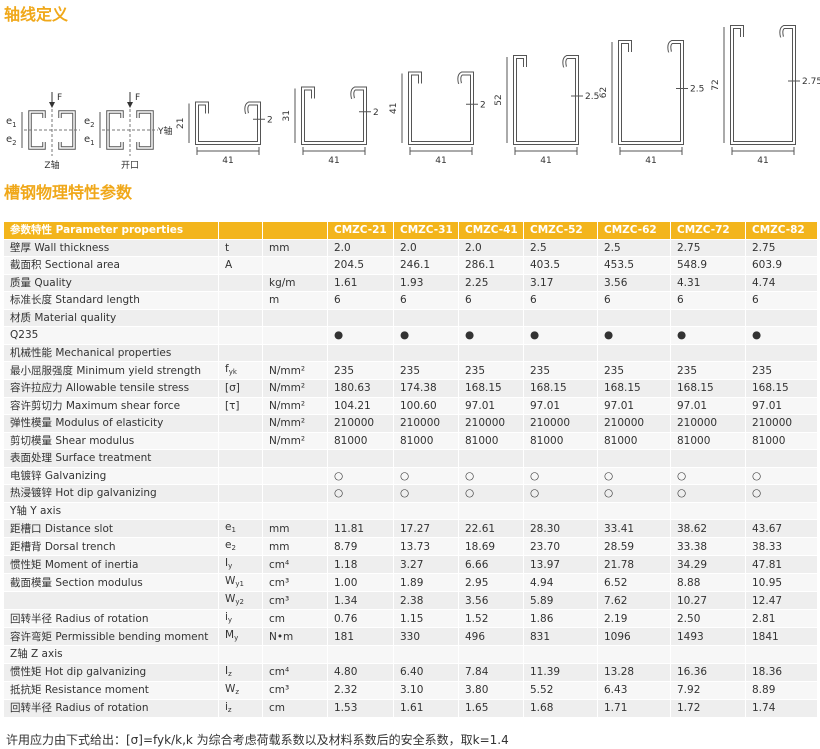 This screenshot has height=749, width=820. What do you see at coordinates (111, 370) in the screenshot?
I see `row-label: 最小屈服强度 Minimum yield strength` at bounding box center [111, 370].